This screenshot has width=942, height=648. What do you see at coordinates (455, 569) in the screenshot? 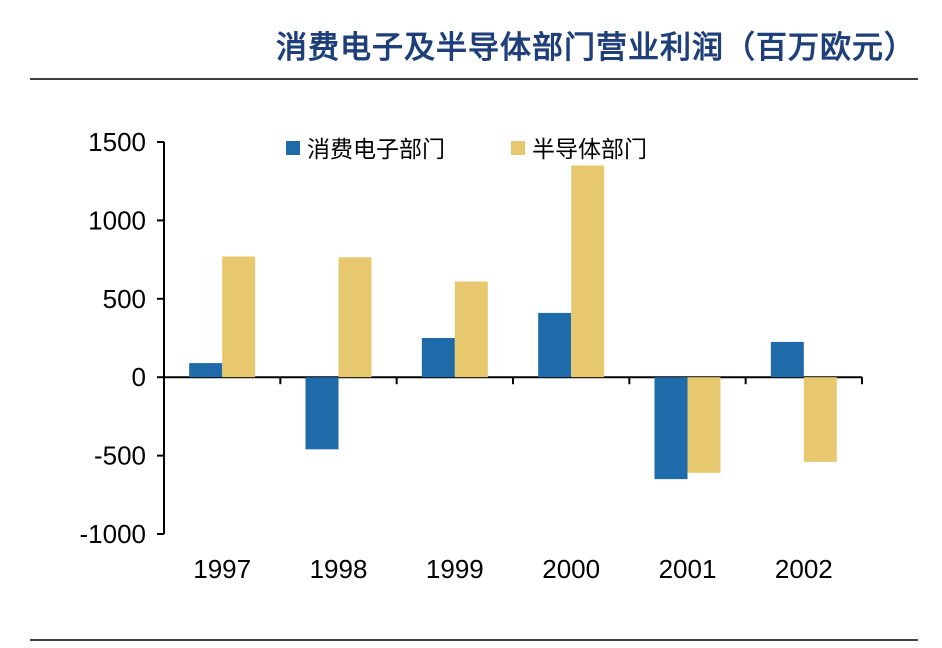
I see `x-tick-label: 1999` at bounding box center [455, 569].